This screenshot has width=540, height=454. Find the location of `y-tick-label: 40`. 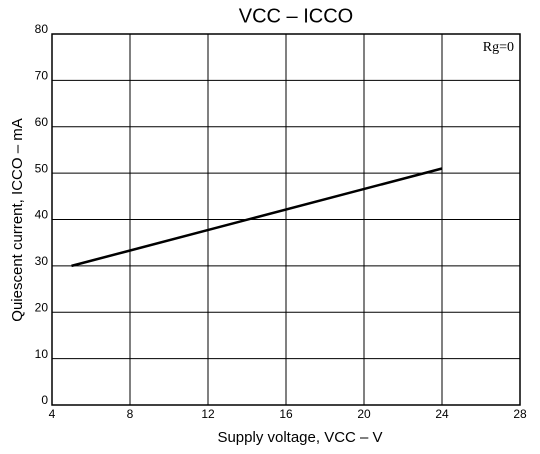

y-tick-label: 40 is located at coordinates (42, 215).